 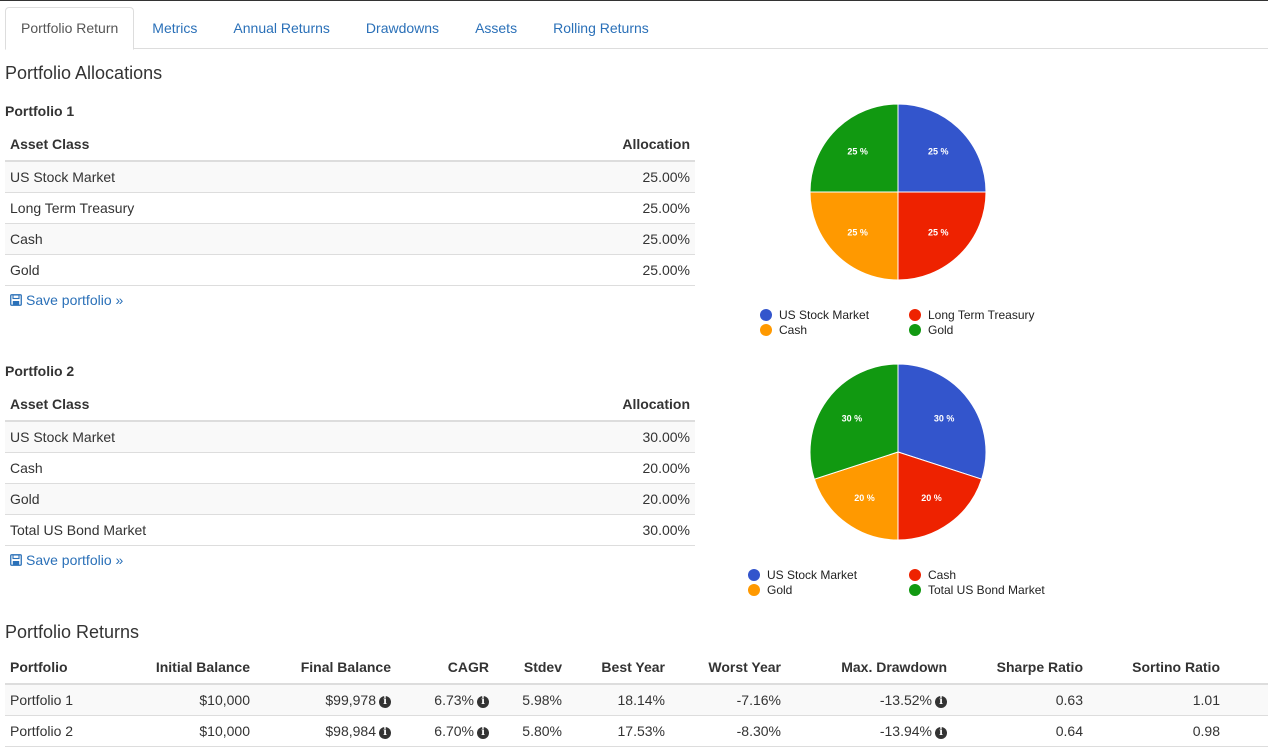 I want to click on spacer-cell, so click(x=1246, y=731).